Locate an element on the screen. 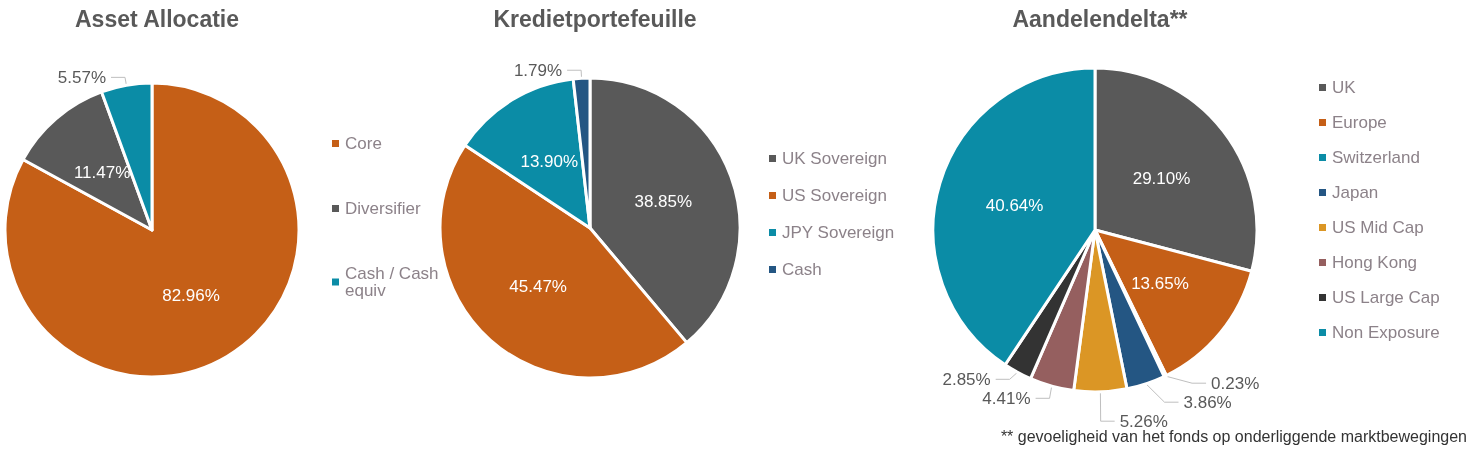  data-label: 11.47% is located at coordinates (102, 172).